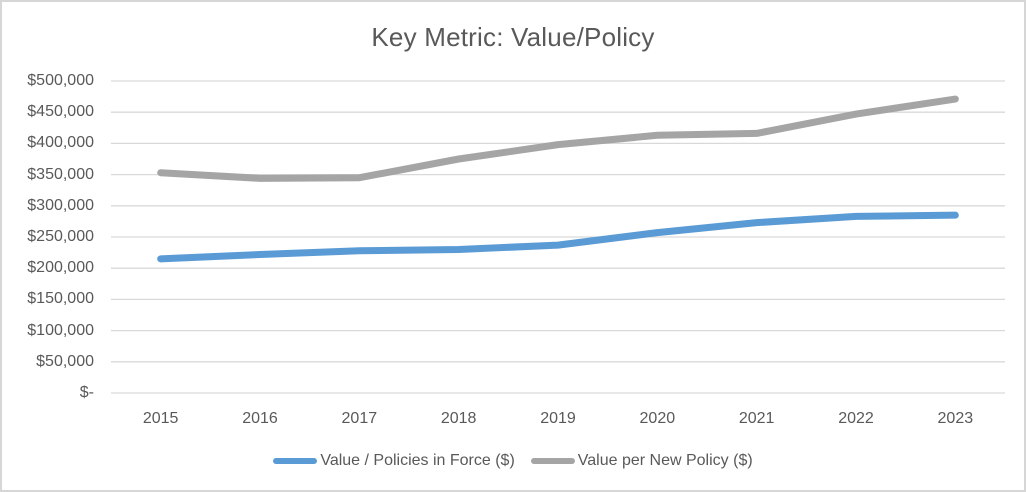  Describe the element at coordinates (558, 418) in the screenshot. I see `x-tick-label: 2019` at that location.